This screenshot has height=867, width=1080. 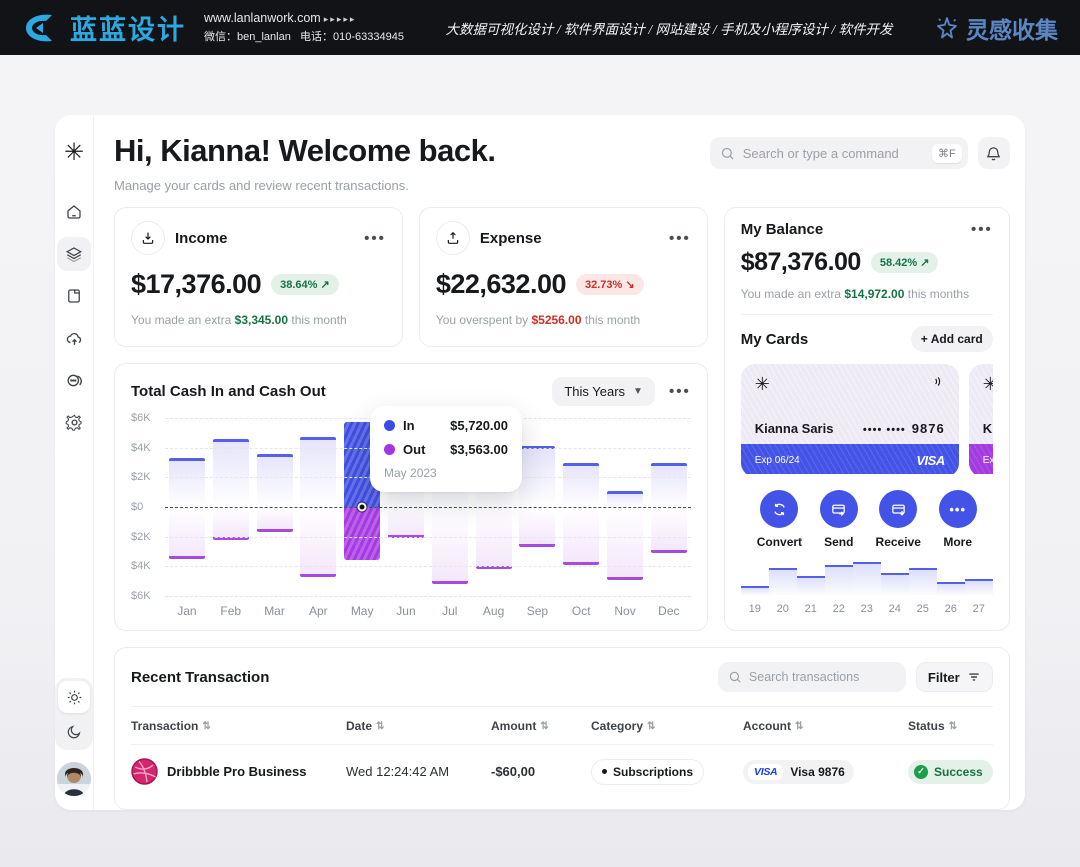 I want to click on category-pill: Subscriptions, so click(x=648, y=771).